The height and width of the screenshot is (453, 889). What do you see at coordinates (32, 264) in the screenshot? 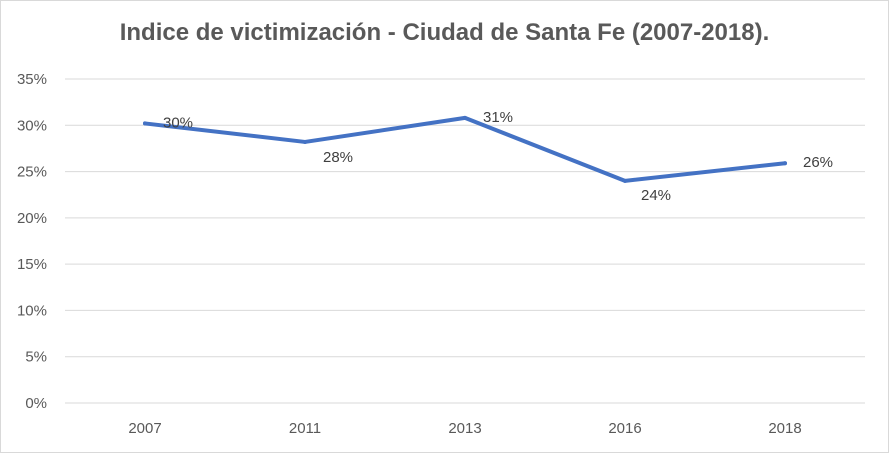
I see `y-tick-label: 15%` at bounding box center [32, 264].